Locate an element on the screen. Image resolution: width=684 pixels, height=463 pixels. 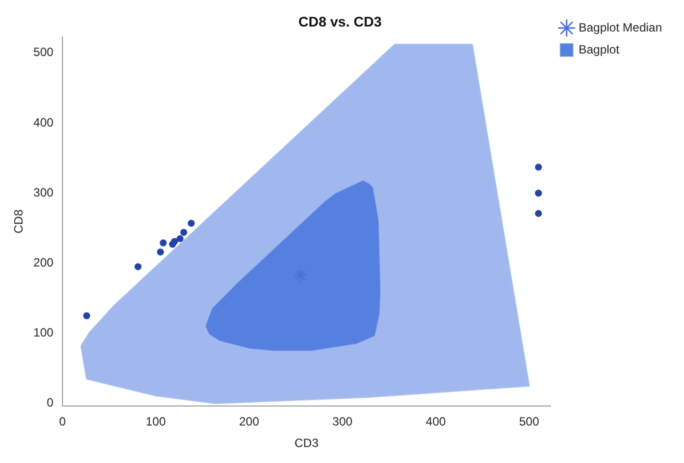
y-tick-label: 300 is located at coordinates (43, 192).